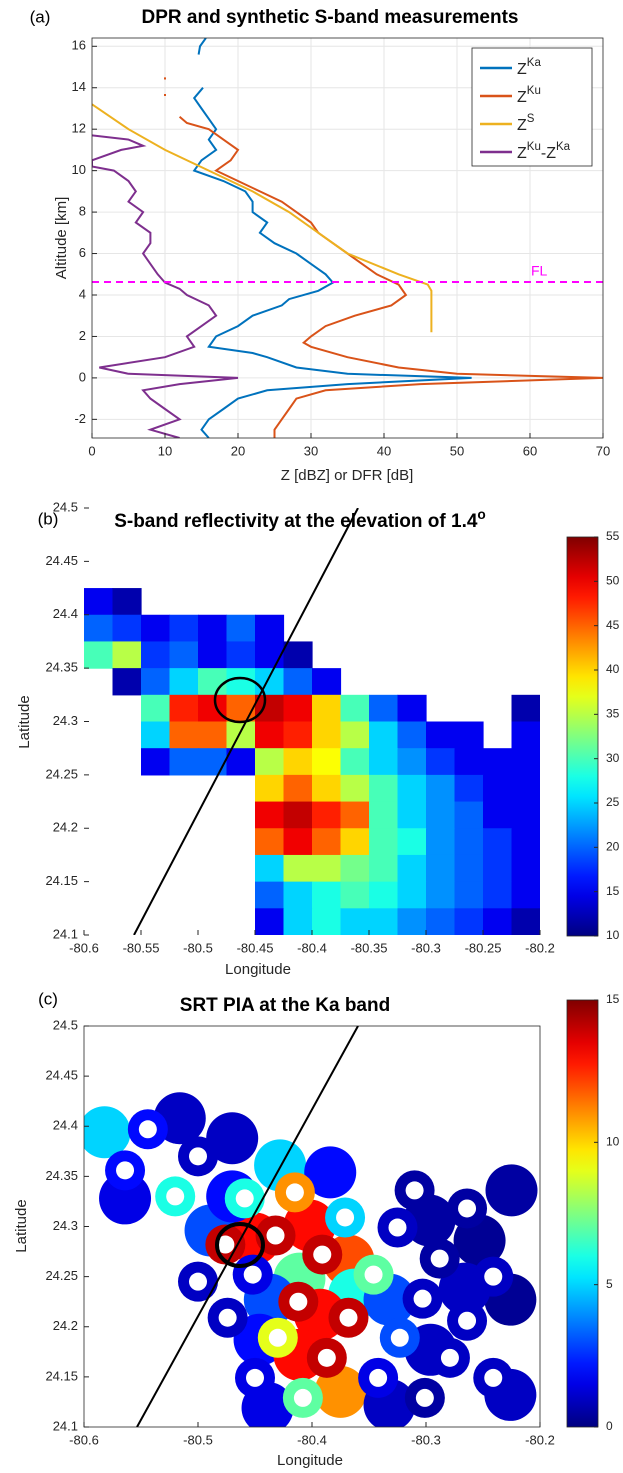  Describe the element at coordinates (613, 935) in the screenshot. I see `colorbar-tick-label: 10` at that location.